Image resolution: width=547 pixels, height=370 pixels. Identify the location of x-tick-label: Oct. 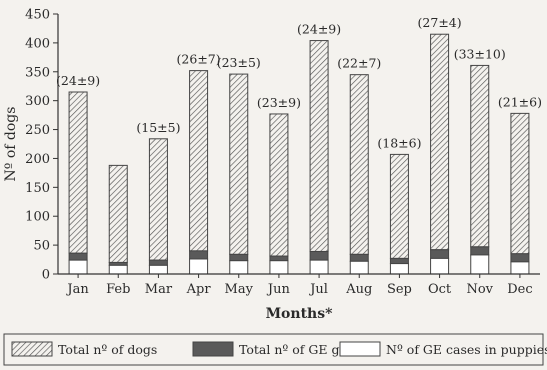
(440, 289).